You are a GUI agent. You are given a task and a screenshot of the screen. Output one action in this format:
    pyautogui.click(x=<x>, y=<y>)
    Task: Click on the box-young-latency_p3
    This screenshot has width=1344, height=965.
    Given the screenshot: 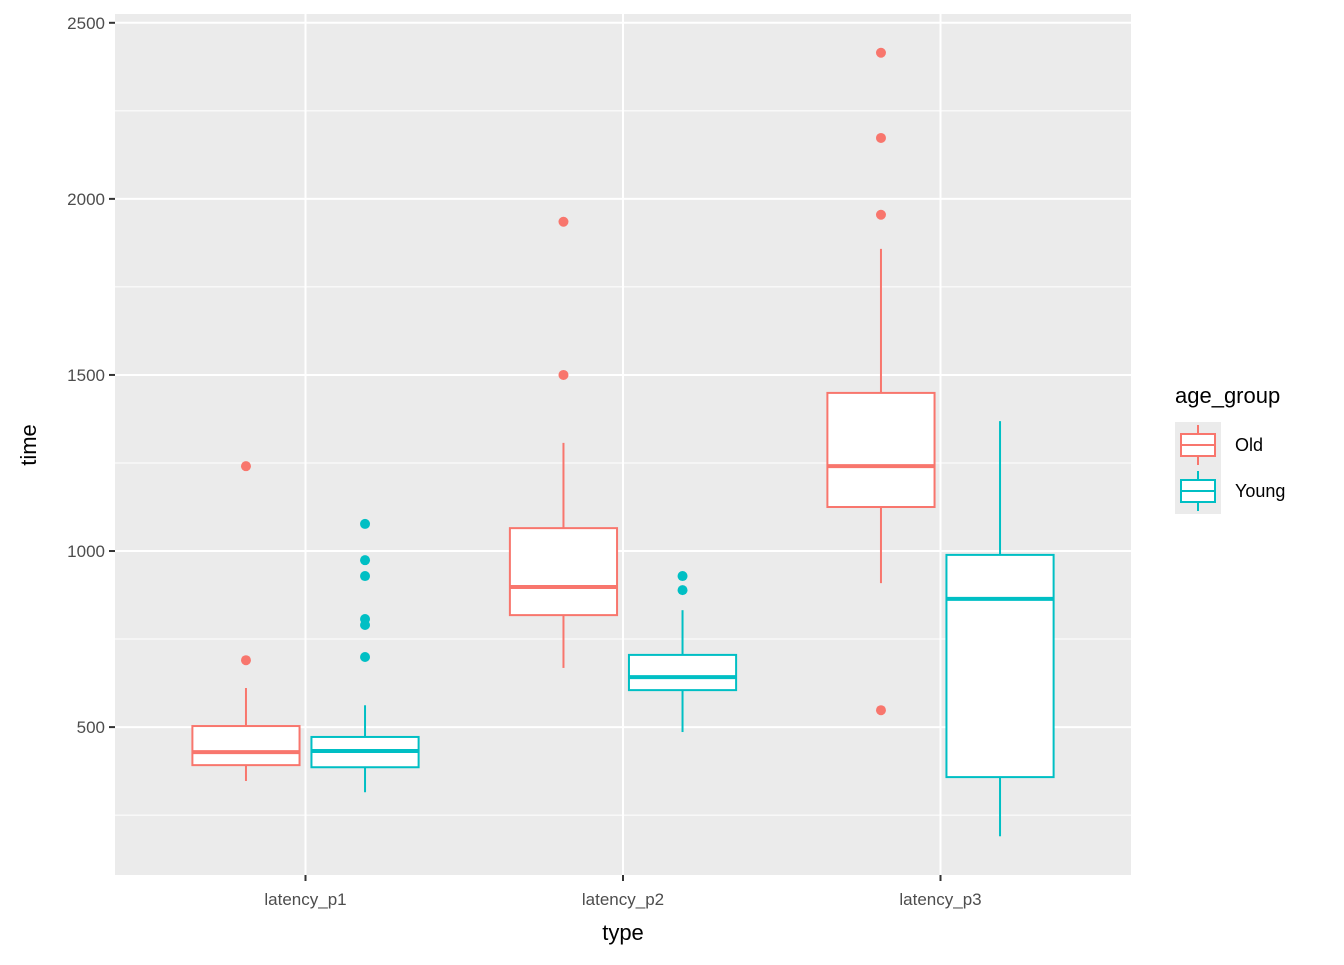 What is the action you would take?
    pyautogui.click(x=1000, y=629)
    